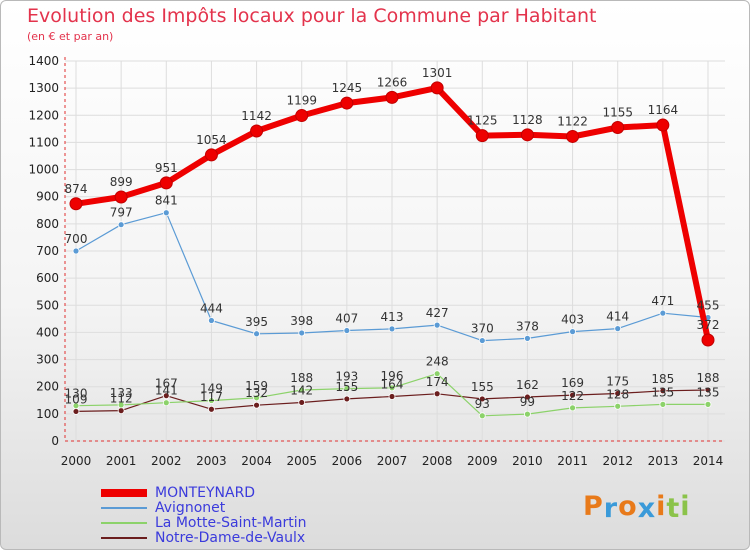  Describe the element at coordinates (617, 113) in the screenshot. I see `data-label: 1155` at that location.